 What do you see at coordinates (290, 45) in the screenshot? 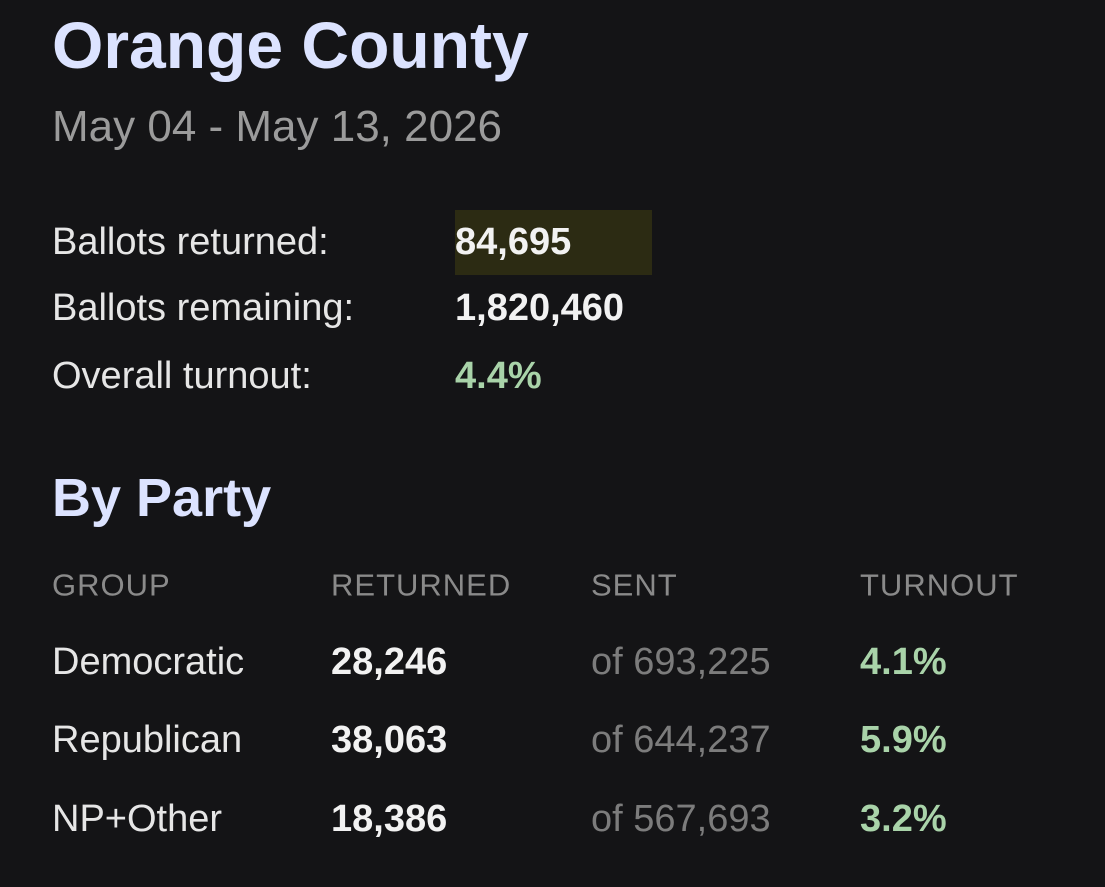
I see `title: Orange County` at bounding box center [290, 45].